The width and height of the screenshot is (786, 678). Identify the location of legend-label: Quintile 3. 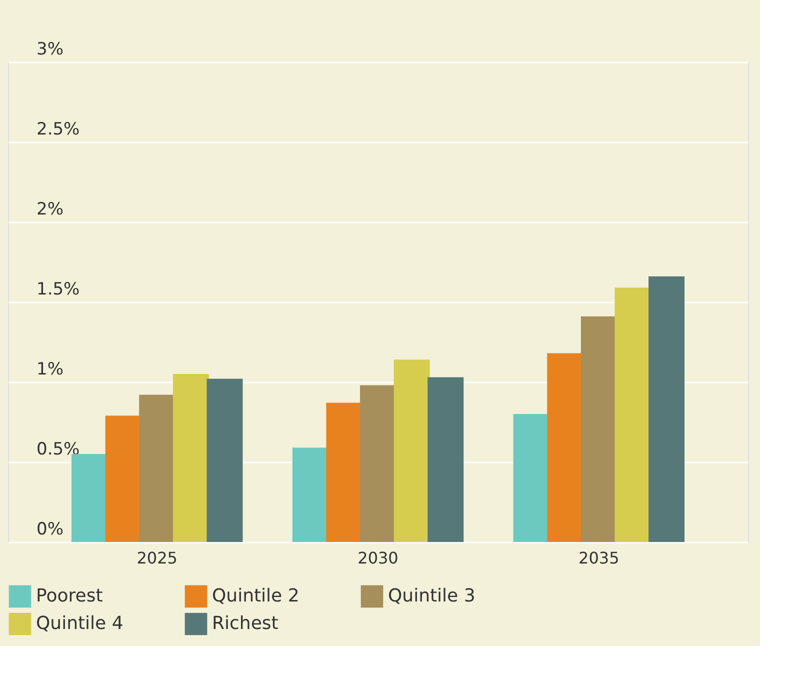
(432, 595).